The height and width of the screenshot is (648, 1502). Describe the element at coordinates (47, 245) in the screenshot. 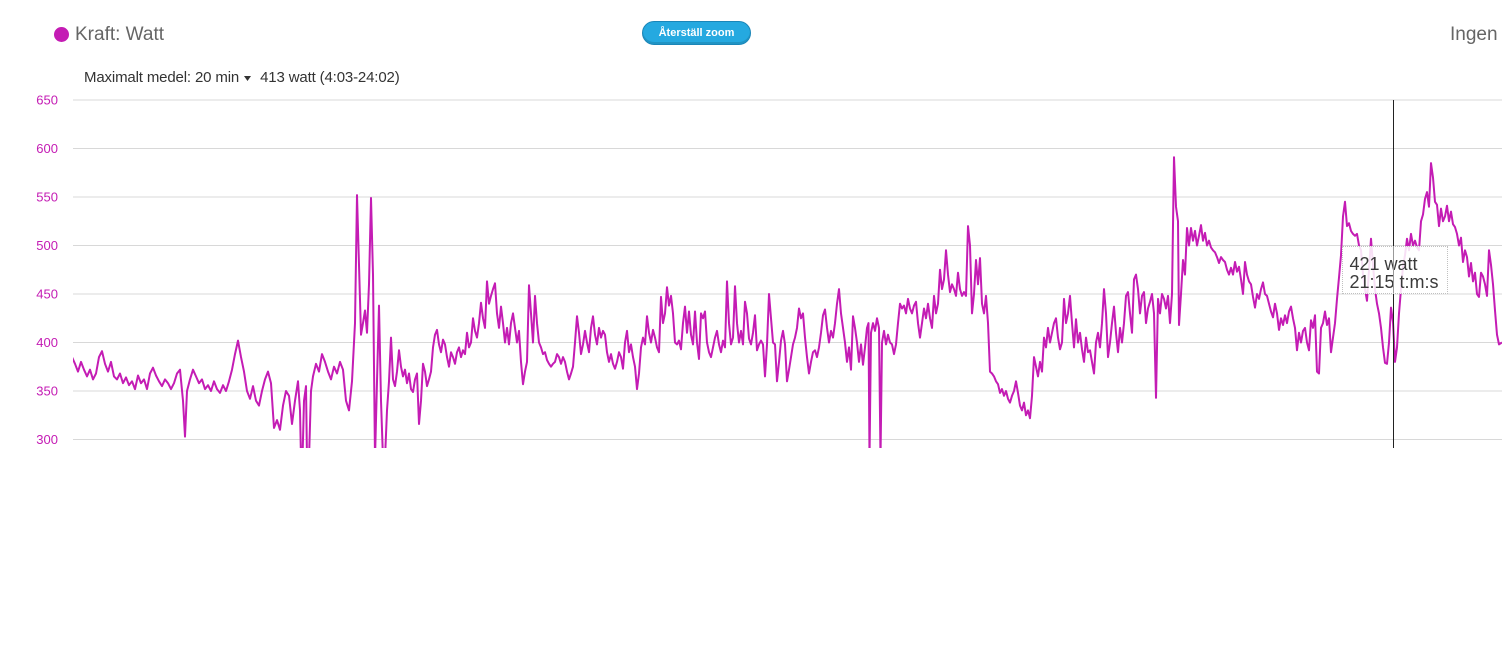

I see `svg-text: 500` at that location.